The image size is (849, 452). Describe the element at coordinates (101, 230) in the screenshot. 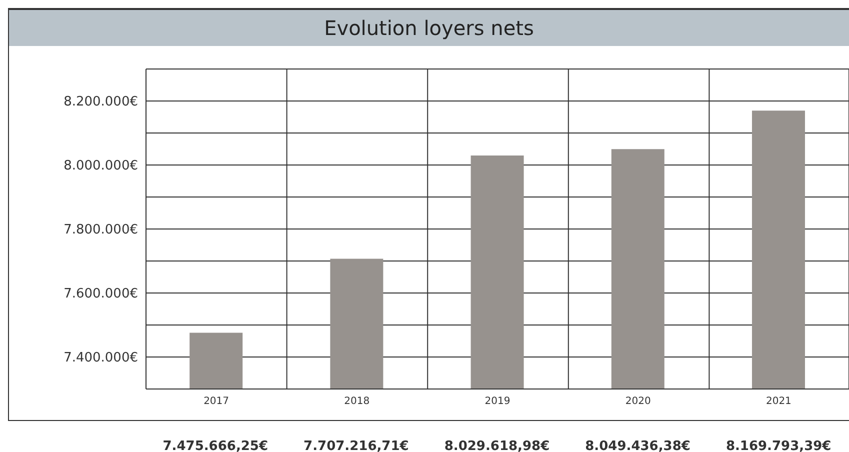

I see `y-tick-label: 7.800.000€` at that location.